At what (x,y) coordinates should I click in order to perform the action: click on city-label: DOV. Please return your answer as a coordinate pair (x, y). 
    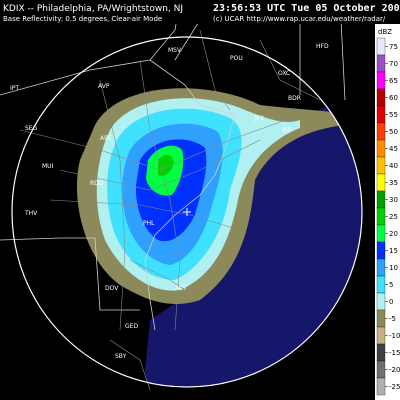
    Looking at the image, I should click on (112, 288).